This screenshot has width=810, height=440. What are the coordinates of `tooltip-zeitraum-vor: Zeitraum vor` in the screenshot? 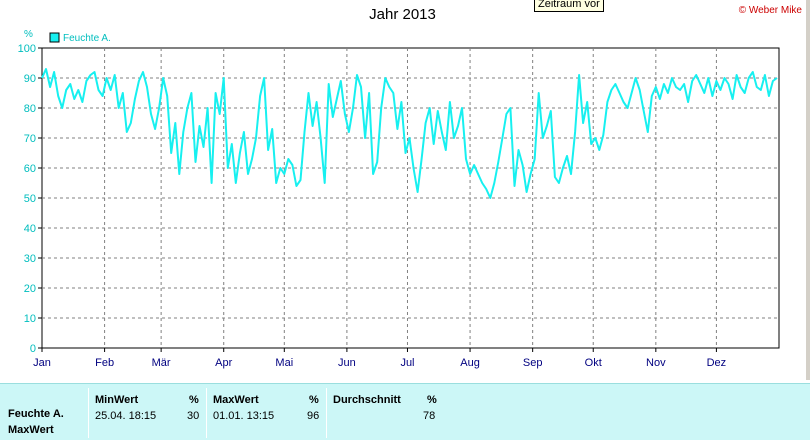 It's located at (569, 6).